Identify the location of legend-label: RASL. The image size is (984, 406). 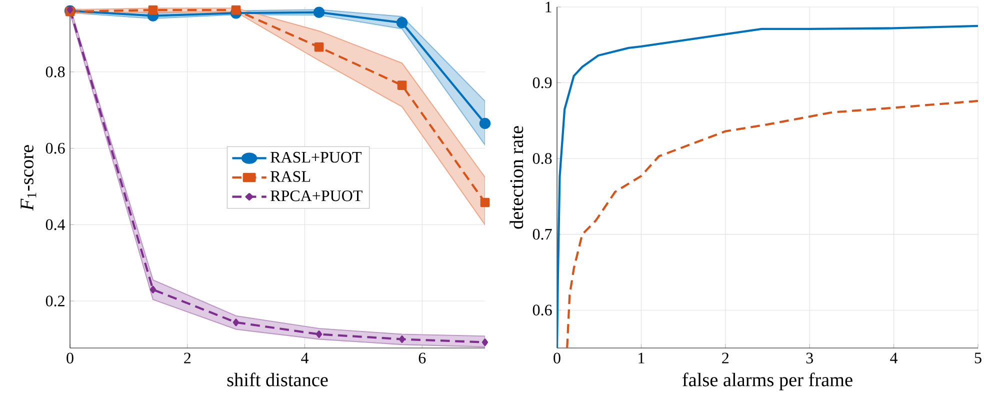
(290, 176).